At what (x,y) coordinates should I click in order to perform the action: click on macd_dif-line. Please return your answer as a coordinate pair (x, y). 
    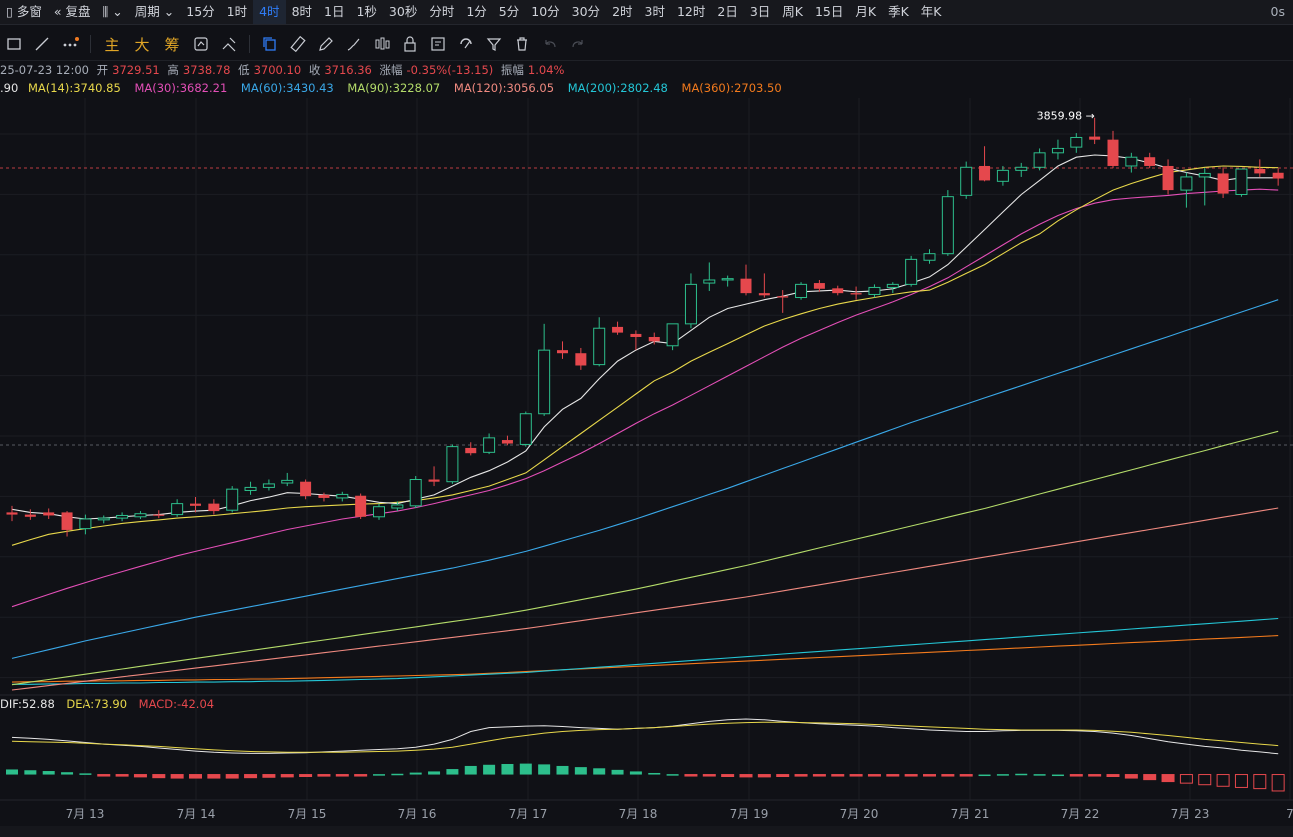
    Looking at the image, I should click on (645, 736).